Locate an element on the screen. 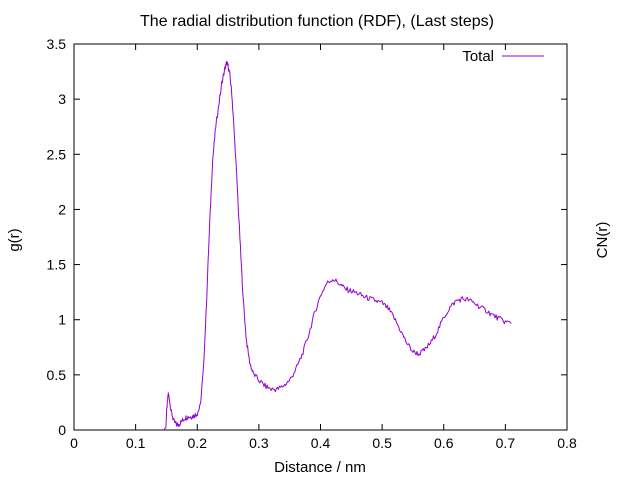 The width and height of the screenshot is (640, 480). x-tick-label: 0.4 is located at coordinates (321, 443).